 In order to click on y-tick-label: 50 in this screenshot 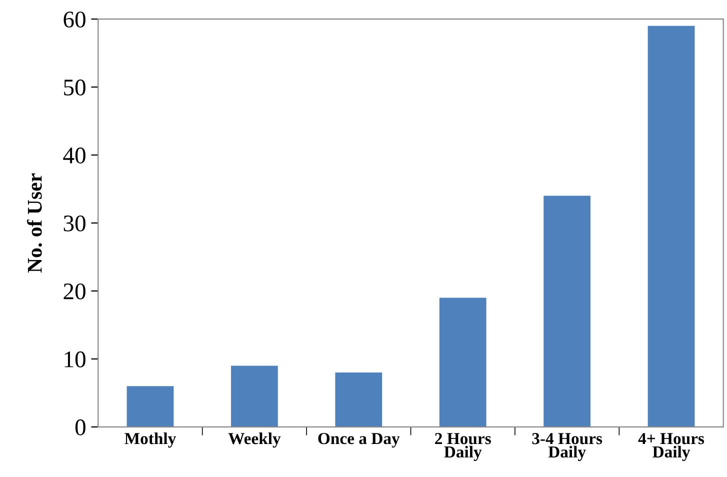, I will do `click(75, 88)`.